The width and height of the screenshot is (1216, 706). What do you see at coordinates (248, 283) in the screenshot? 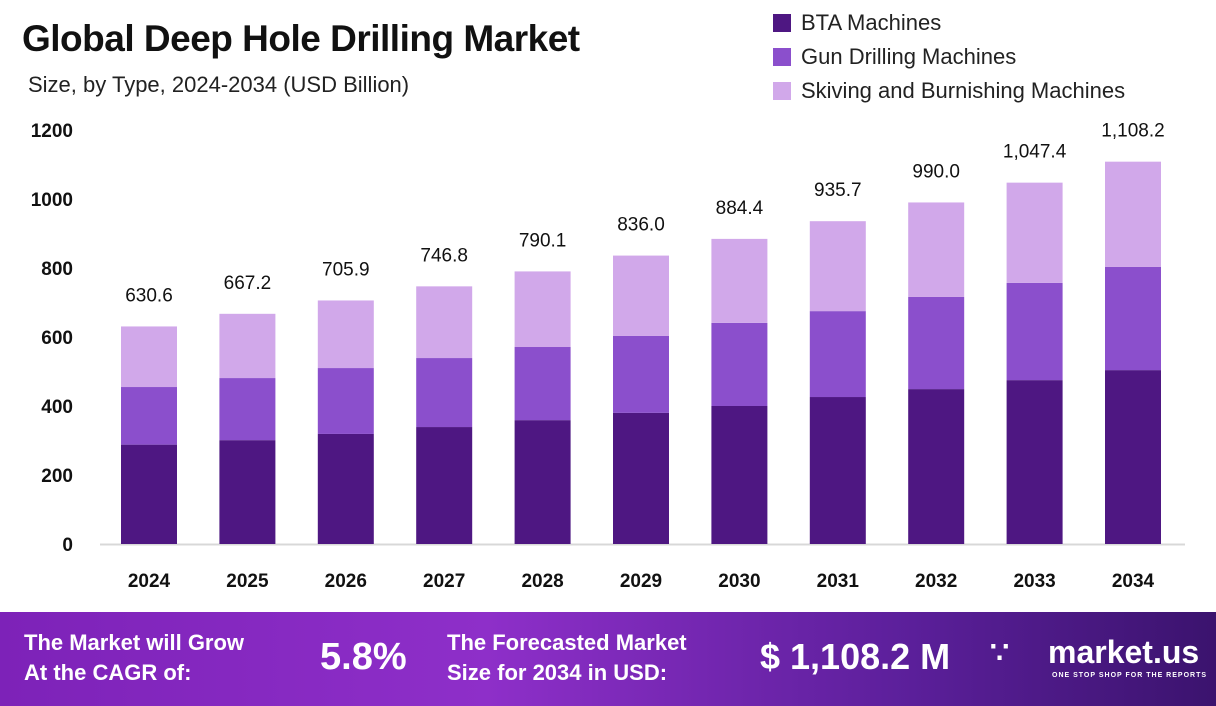
I see `bar-total-label: 667.2` at bounding box center [248, 283].